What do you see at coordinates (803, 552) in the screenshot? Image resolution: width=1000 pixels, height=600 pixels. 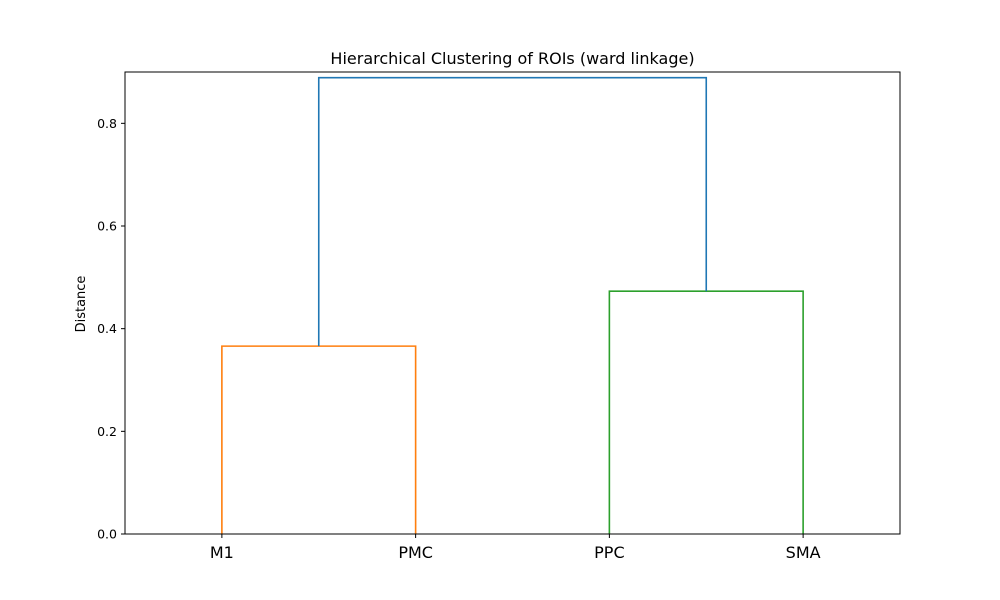 I see `leaf-label: SMA` at bounding box center [803, 552].